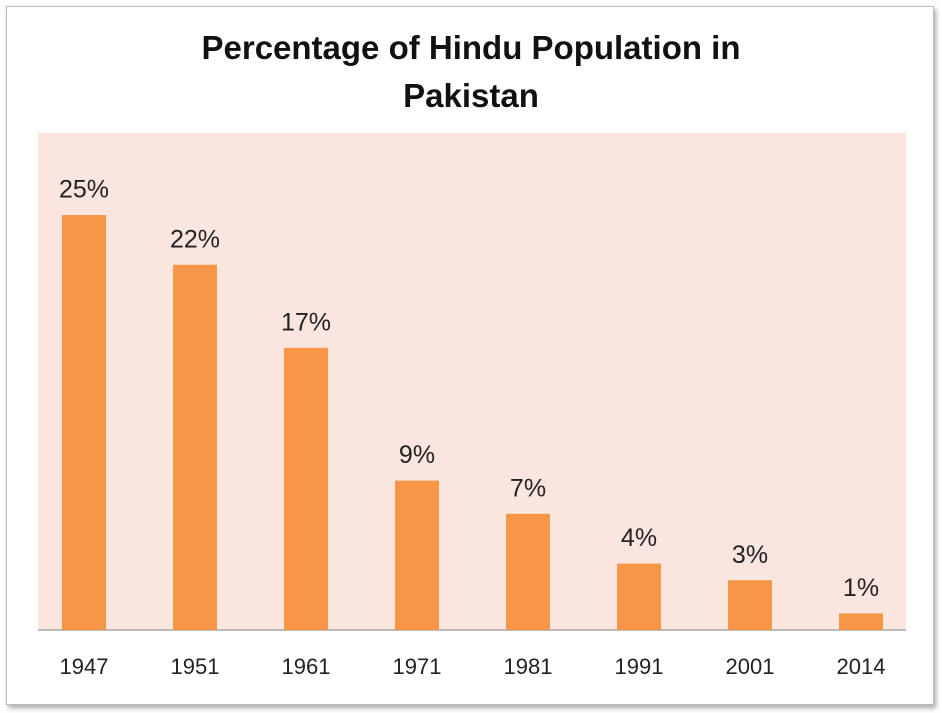 This screenshot has height=713, width=942. I want to click on x-tick-label: 1991, so click(639, 666).